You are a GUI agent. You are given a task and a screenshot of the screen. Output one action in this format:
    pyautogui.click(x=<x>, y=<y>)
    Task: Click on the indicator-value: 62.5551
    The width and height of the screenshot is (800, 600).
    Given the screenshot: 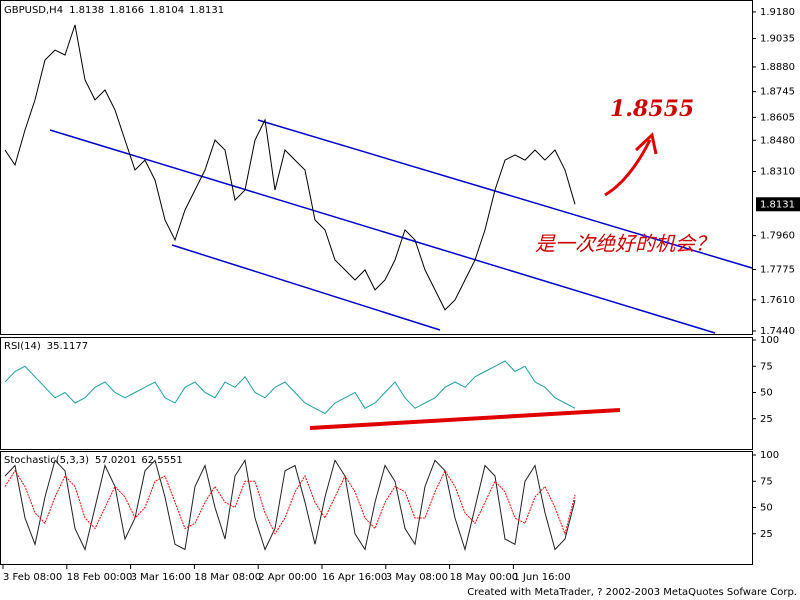 What is the action you would take?
    pyautogui.click(x=161, y=460)
    